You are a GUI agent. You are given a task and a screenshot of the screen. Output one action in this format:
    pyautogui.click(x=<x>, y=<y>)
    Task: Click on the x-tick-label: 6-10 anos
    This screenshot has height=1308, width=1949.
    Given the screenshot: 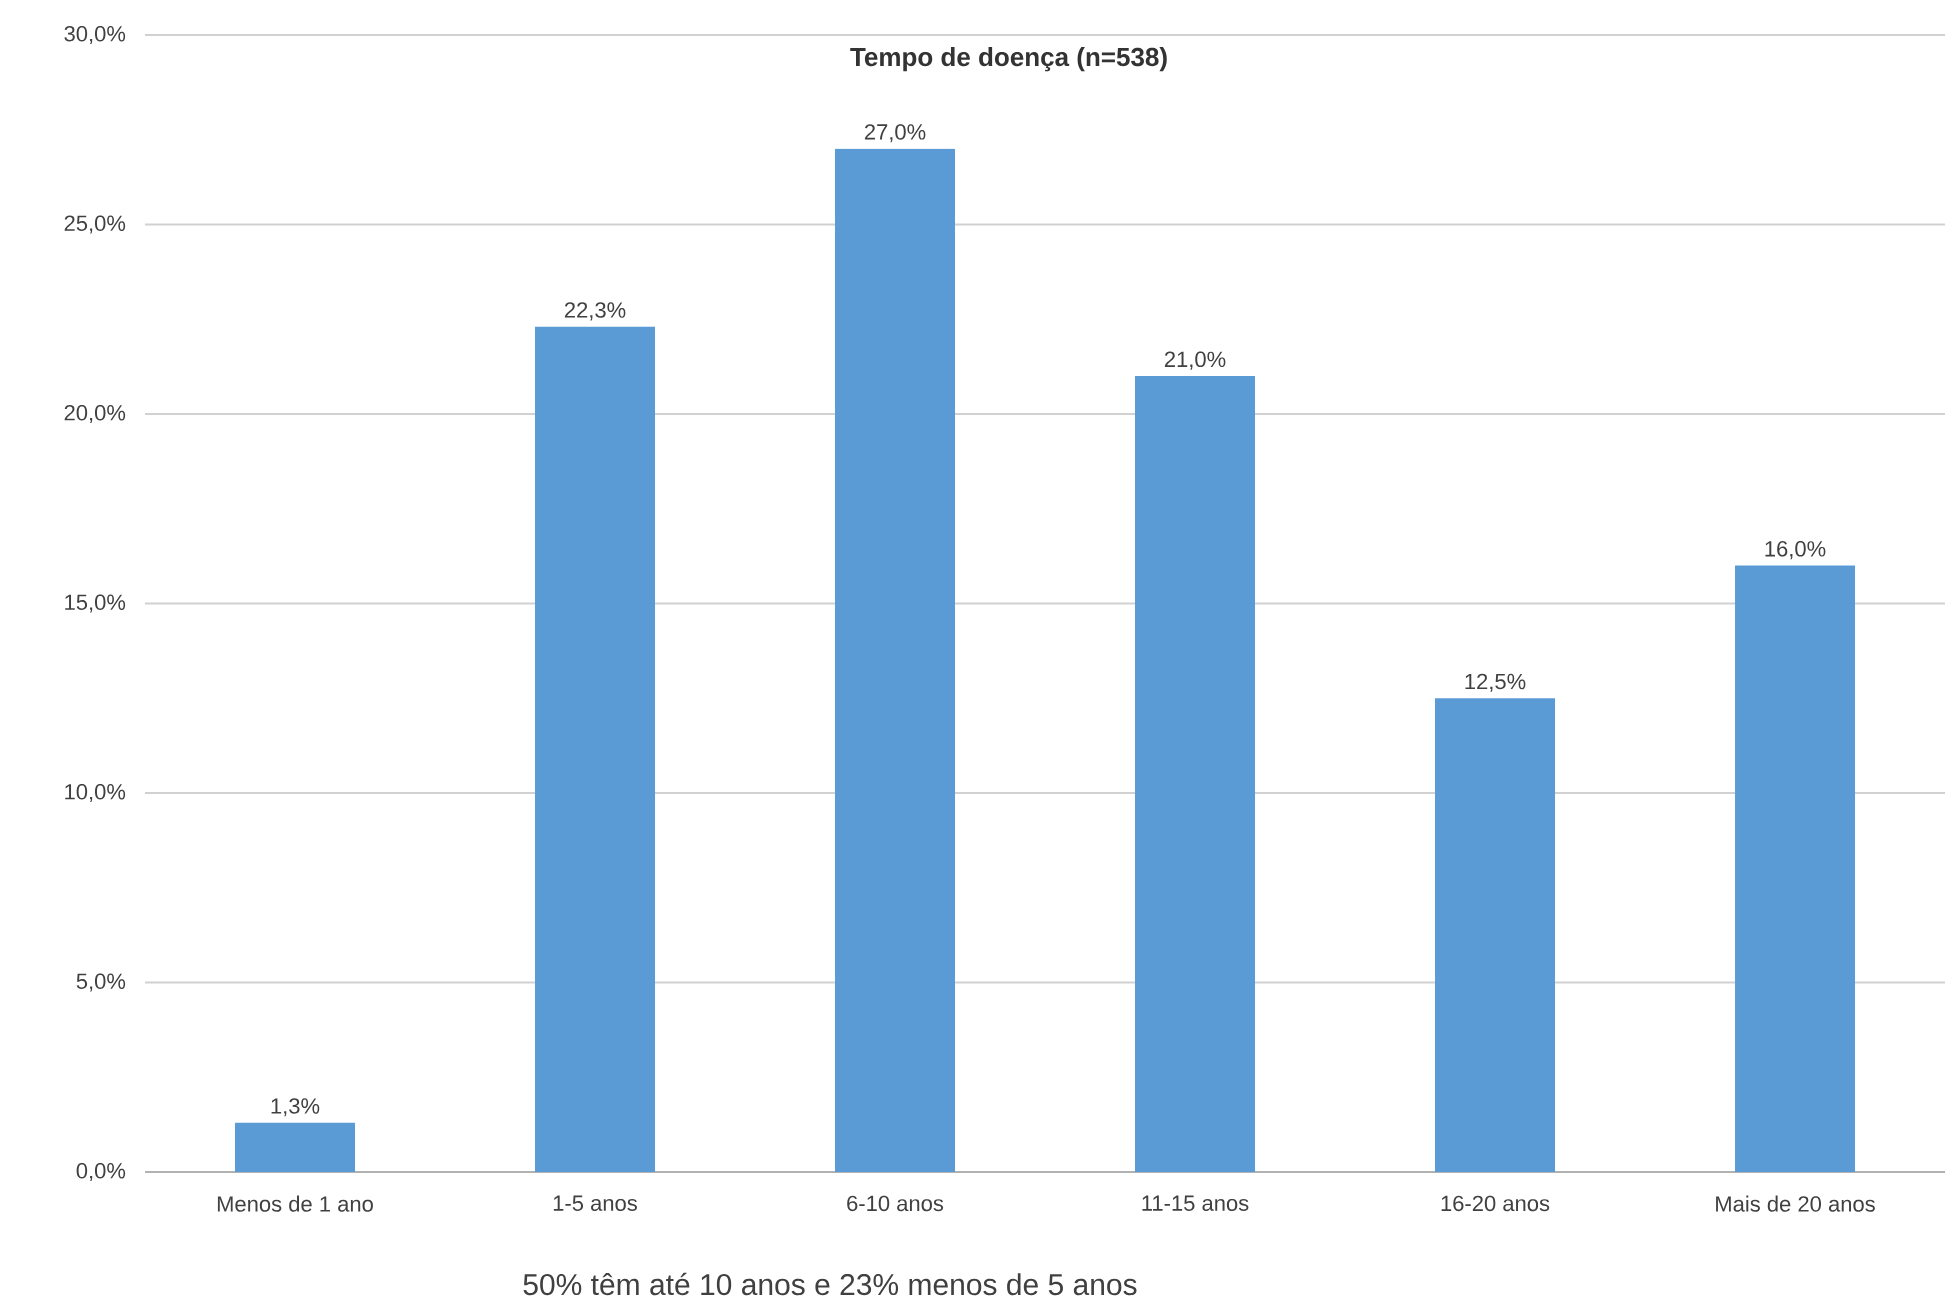 What is the action you would take?
    pyautogui.click(x=895, y=1203)
    